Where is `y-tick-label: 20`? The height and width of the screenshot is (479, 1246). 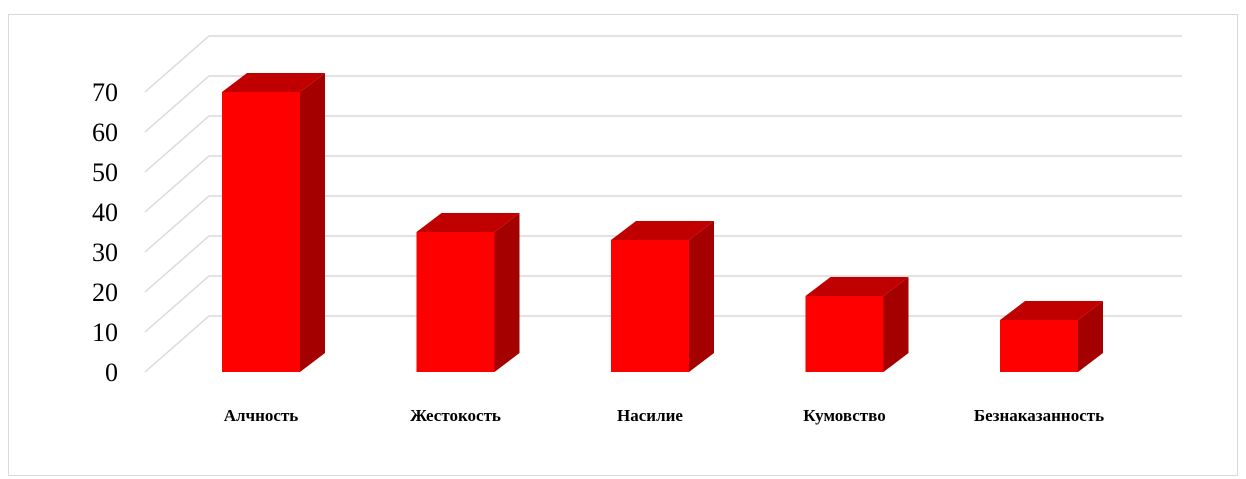 y-tick-label: 20 is located at coordinates (105, 292).